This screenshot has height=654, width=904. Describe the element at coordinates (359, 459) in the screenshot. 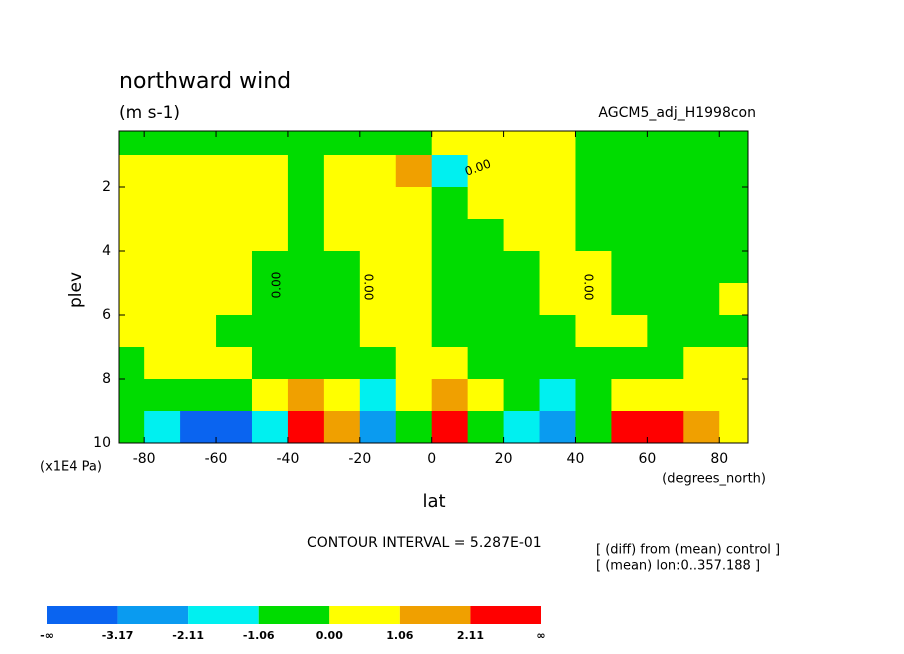

I see `x-tick-label: -20` at that location.